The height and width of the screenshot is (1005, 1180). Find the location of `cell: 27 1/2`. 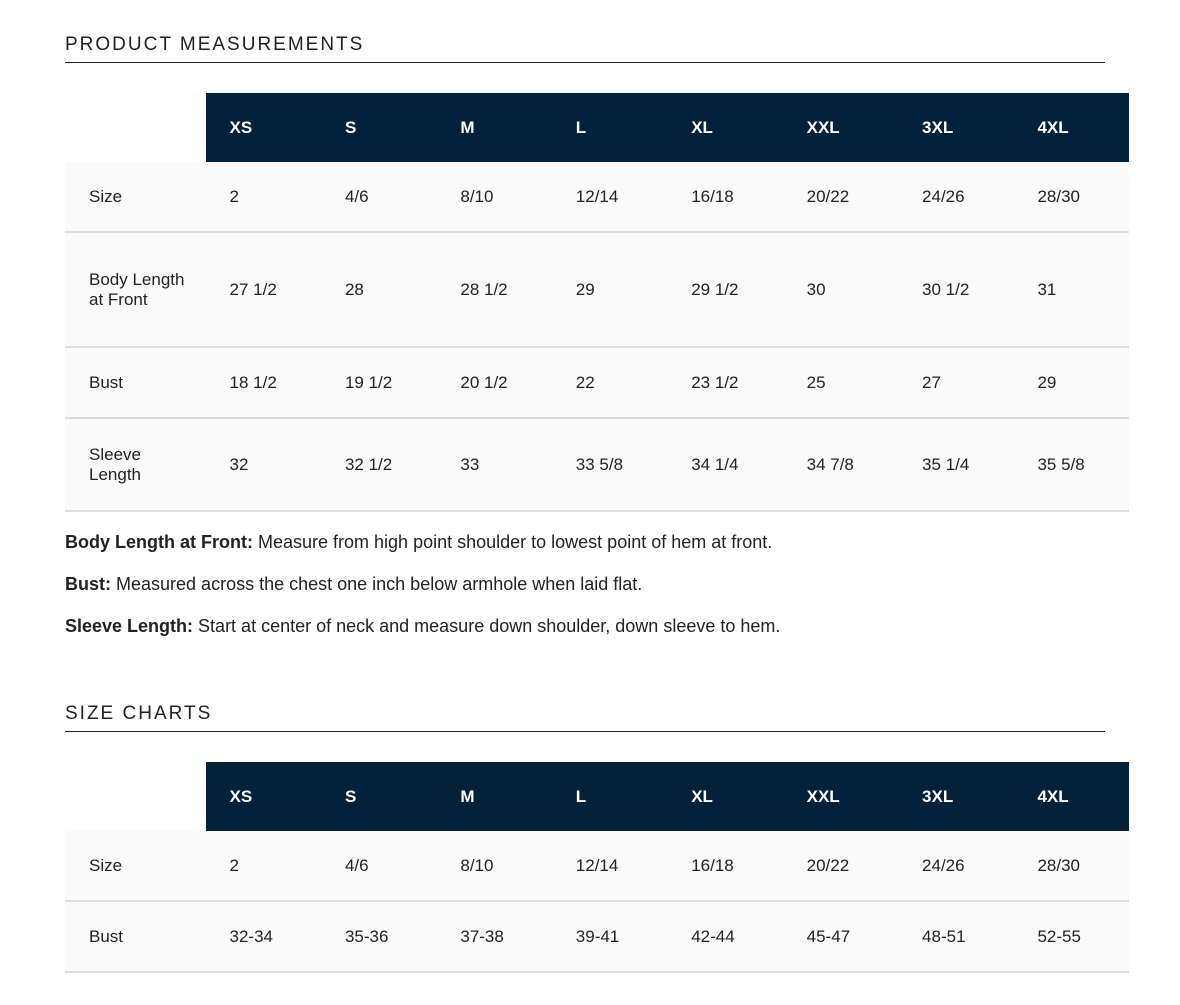

cell: 27 1/2 is located at coordinates (263, 290).